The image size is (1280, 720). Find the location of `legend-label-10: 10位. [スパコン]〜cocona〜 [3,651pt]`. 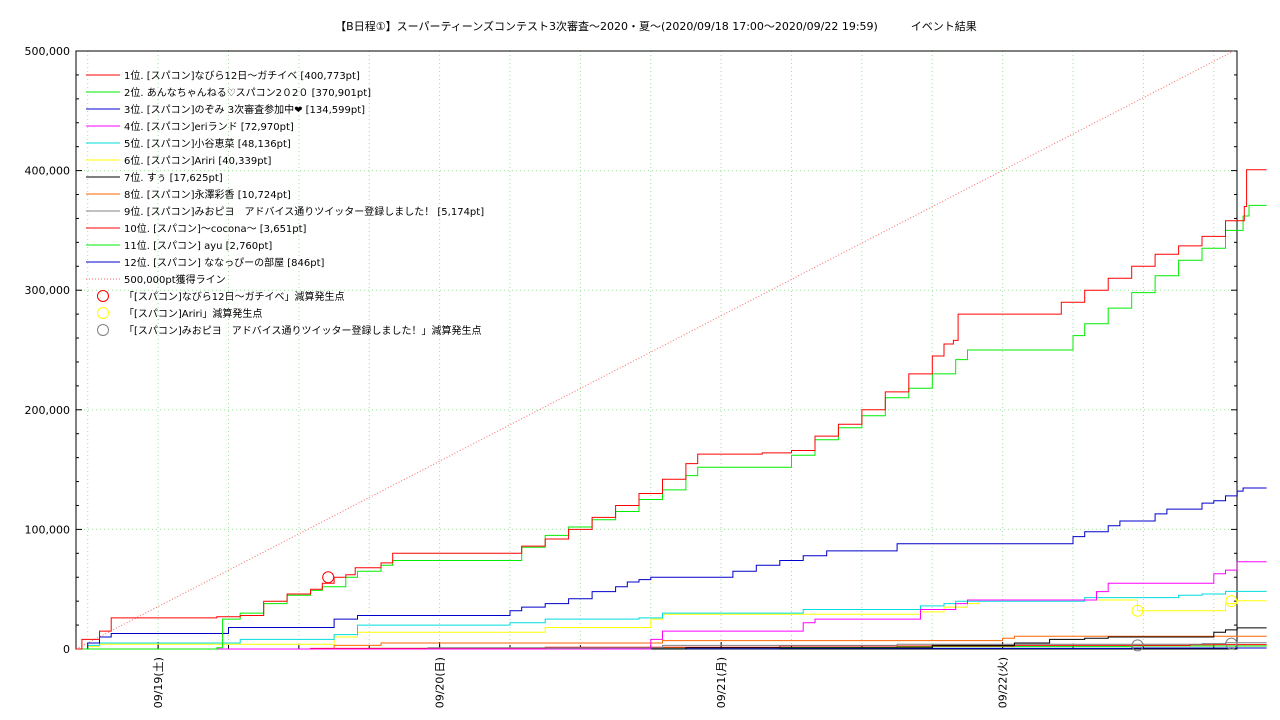

legend-label-10: 10位. [スパコン]〜cocona〜 [3,651pt] is located at coordinates (215, 228).